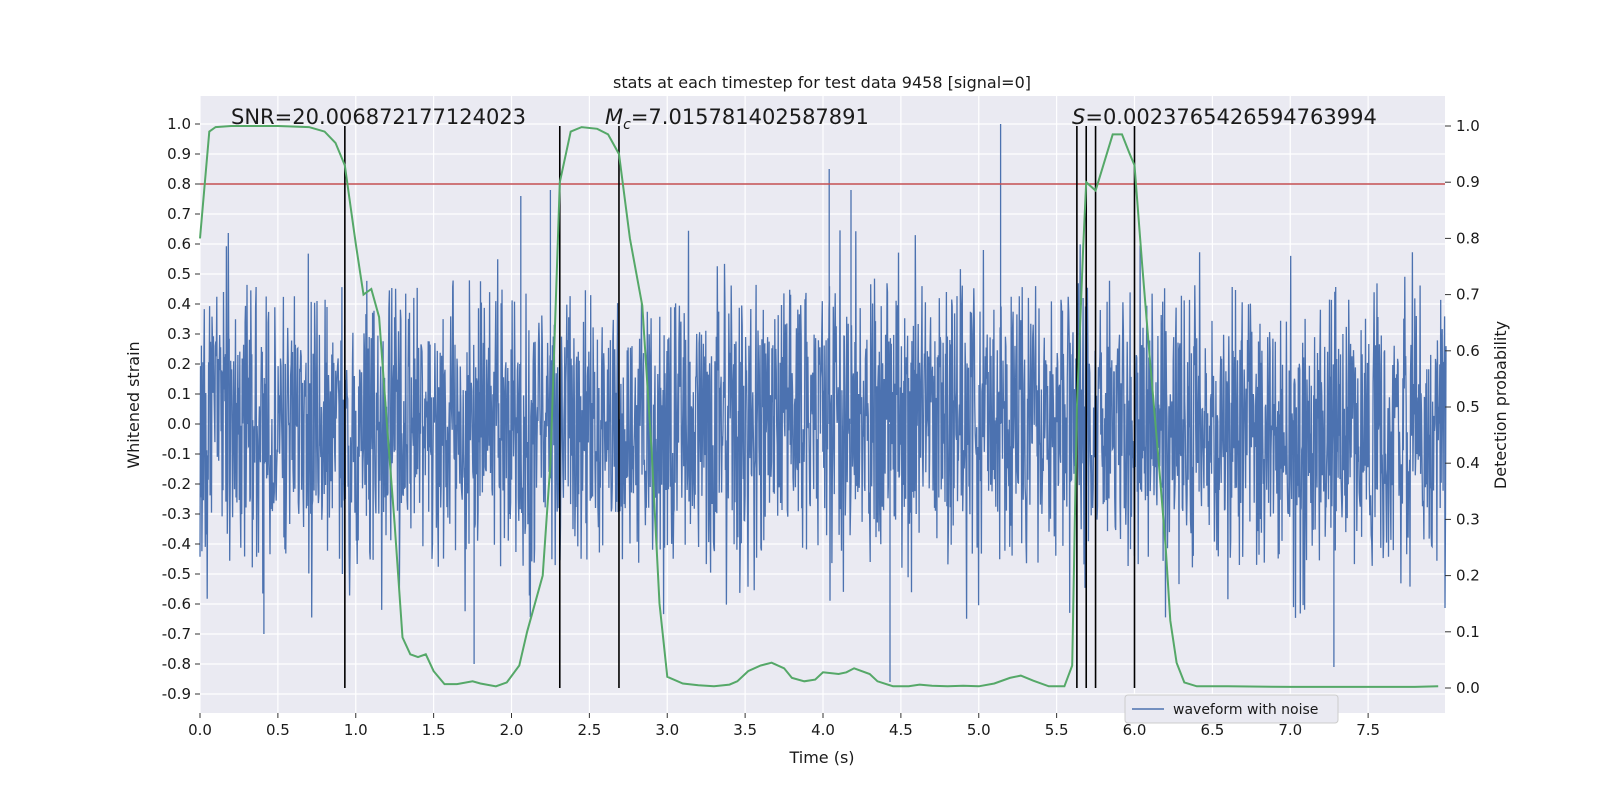  What do you see at coordinates (1135, 730) in the screenshot?
I see `x-tick-label: 6.0` at bounding box center [1135, 730].